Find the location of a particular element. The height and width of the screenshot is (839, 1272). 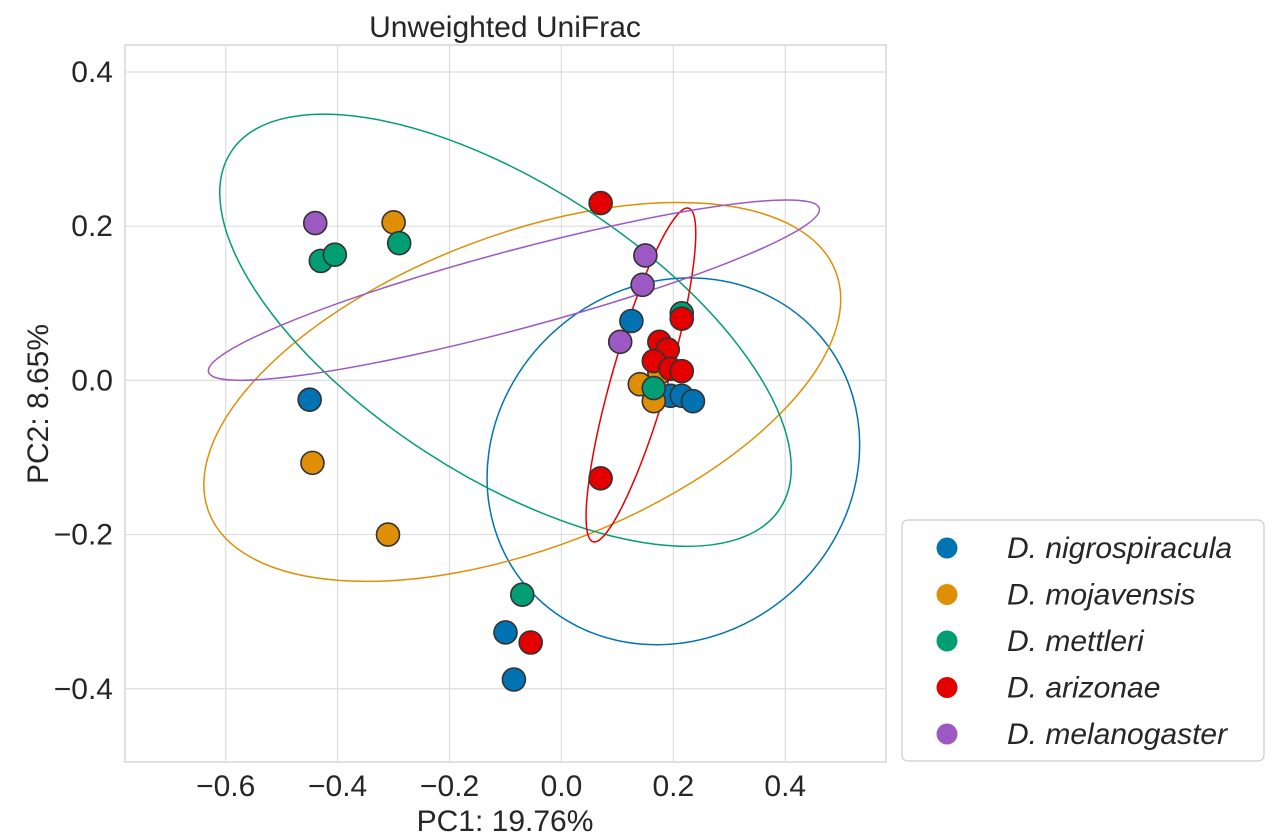

legend-label: D. melanogaster is located at coordinates (1117, 734).